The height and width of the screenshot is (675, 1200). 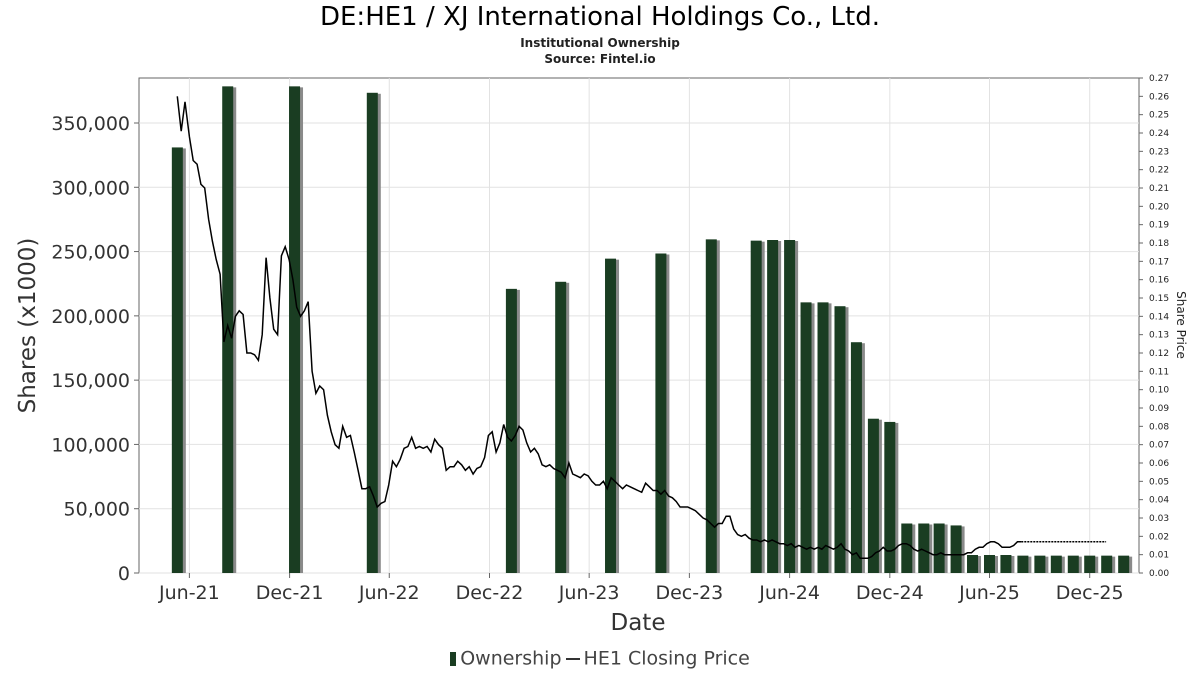 I want to click on y2-tick-label: 0.22, so click(x=1159, y=171).